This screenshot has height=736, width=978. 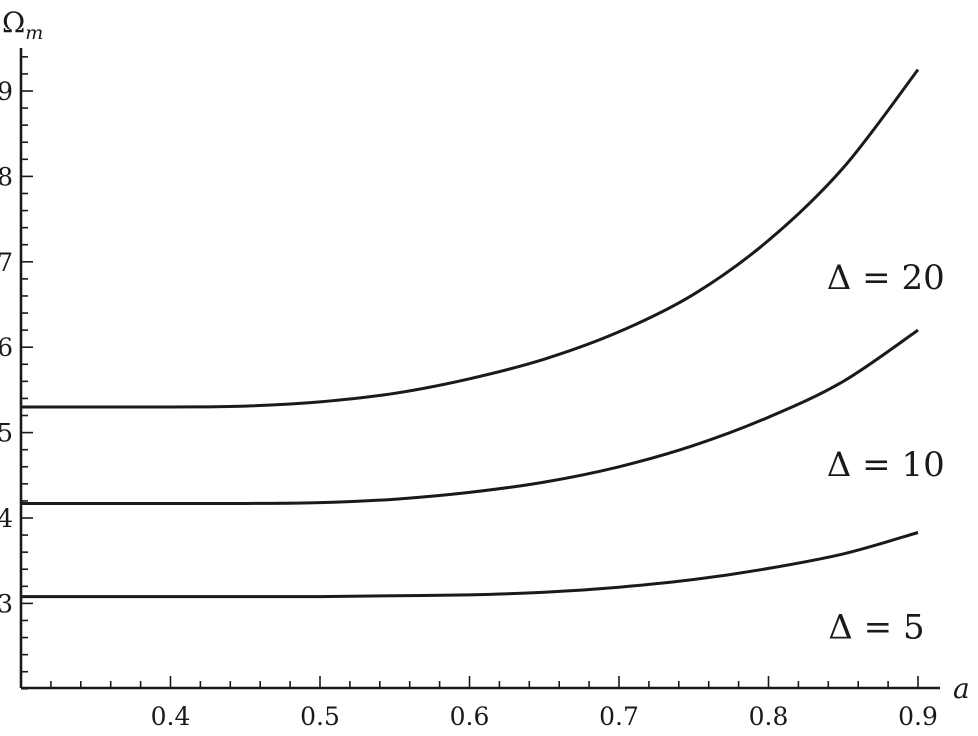 I want to click on x-ticks, so click(x=469, y=682).